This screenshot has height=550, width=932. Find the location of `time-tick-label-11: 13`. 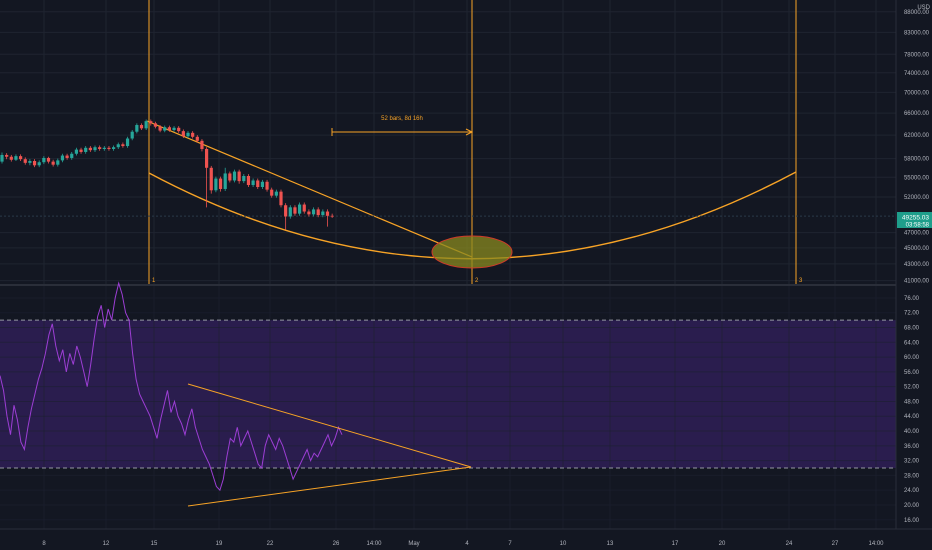

time-tick-label-11: 13 is located at coordinates (610, 544).